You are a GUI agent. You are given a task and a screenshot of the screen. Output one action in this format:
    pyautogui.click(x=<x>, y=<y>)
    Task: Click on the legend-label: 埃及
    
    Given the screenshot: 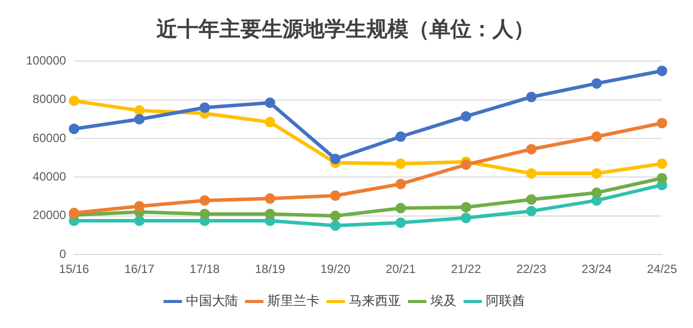 What is the action you would take?
    pyautogui.click(x=442, y=300)
    